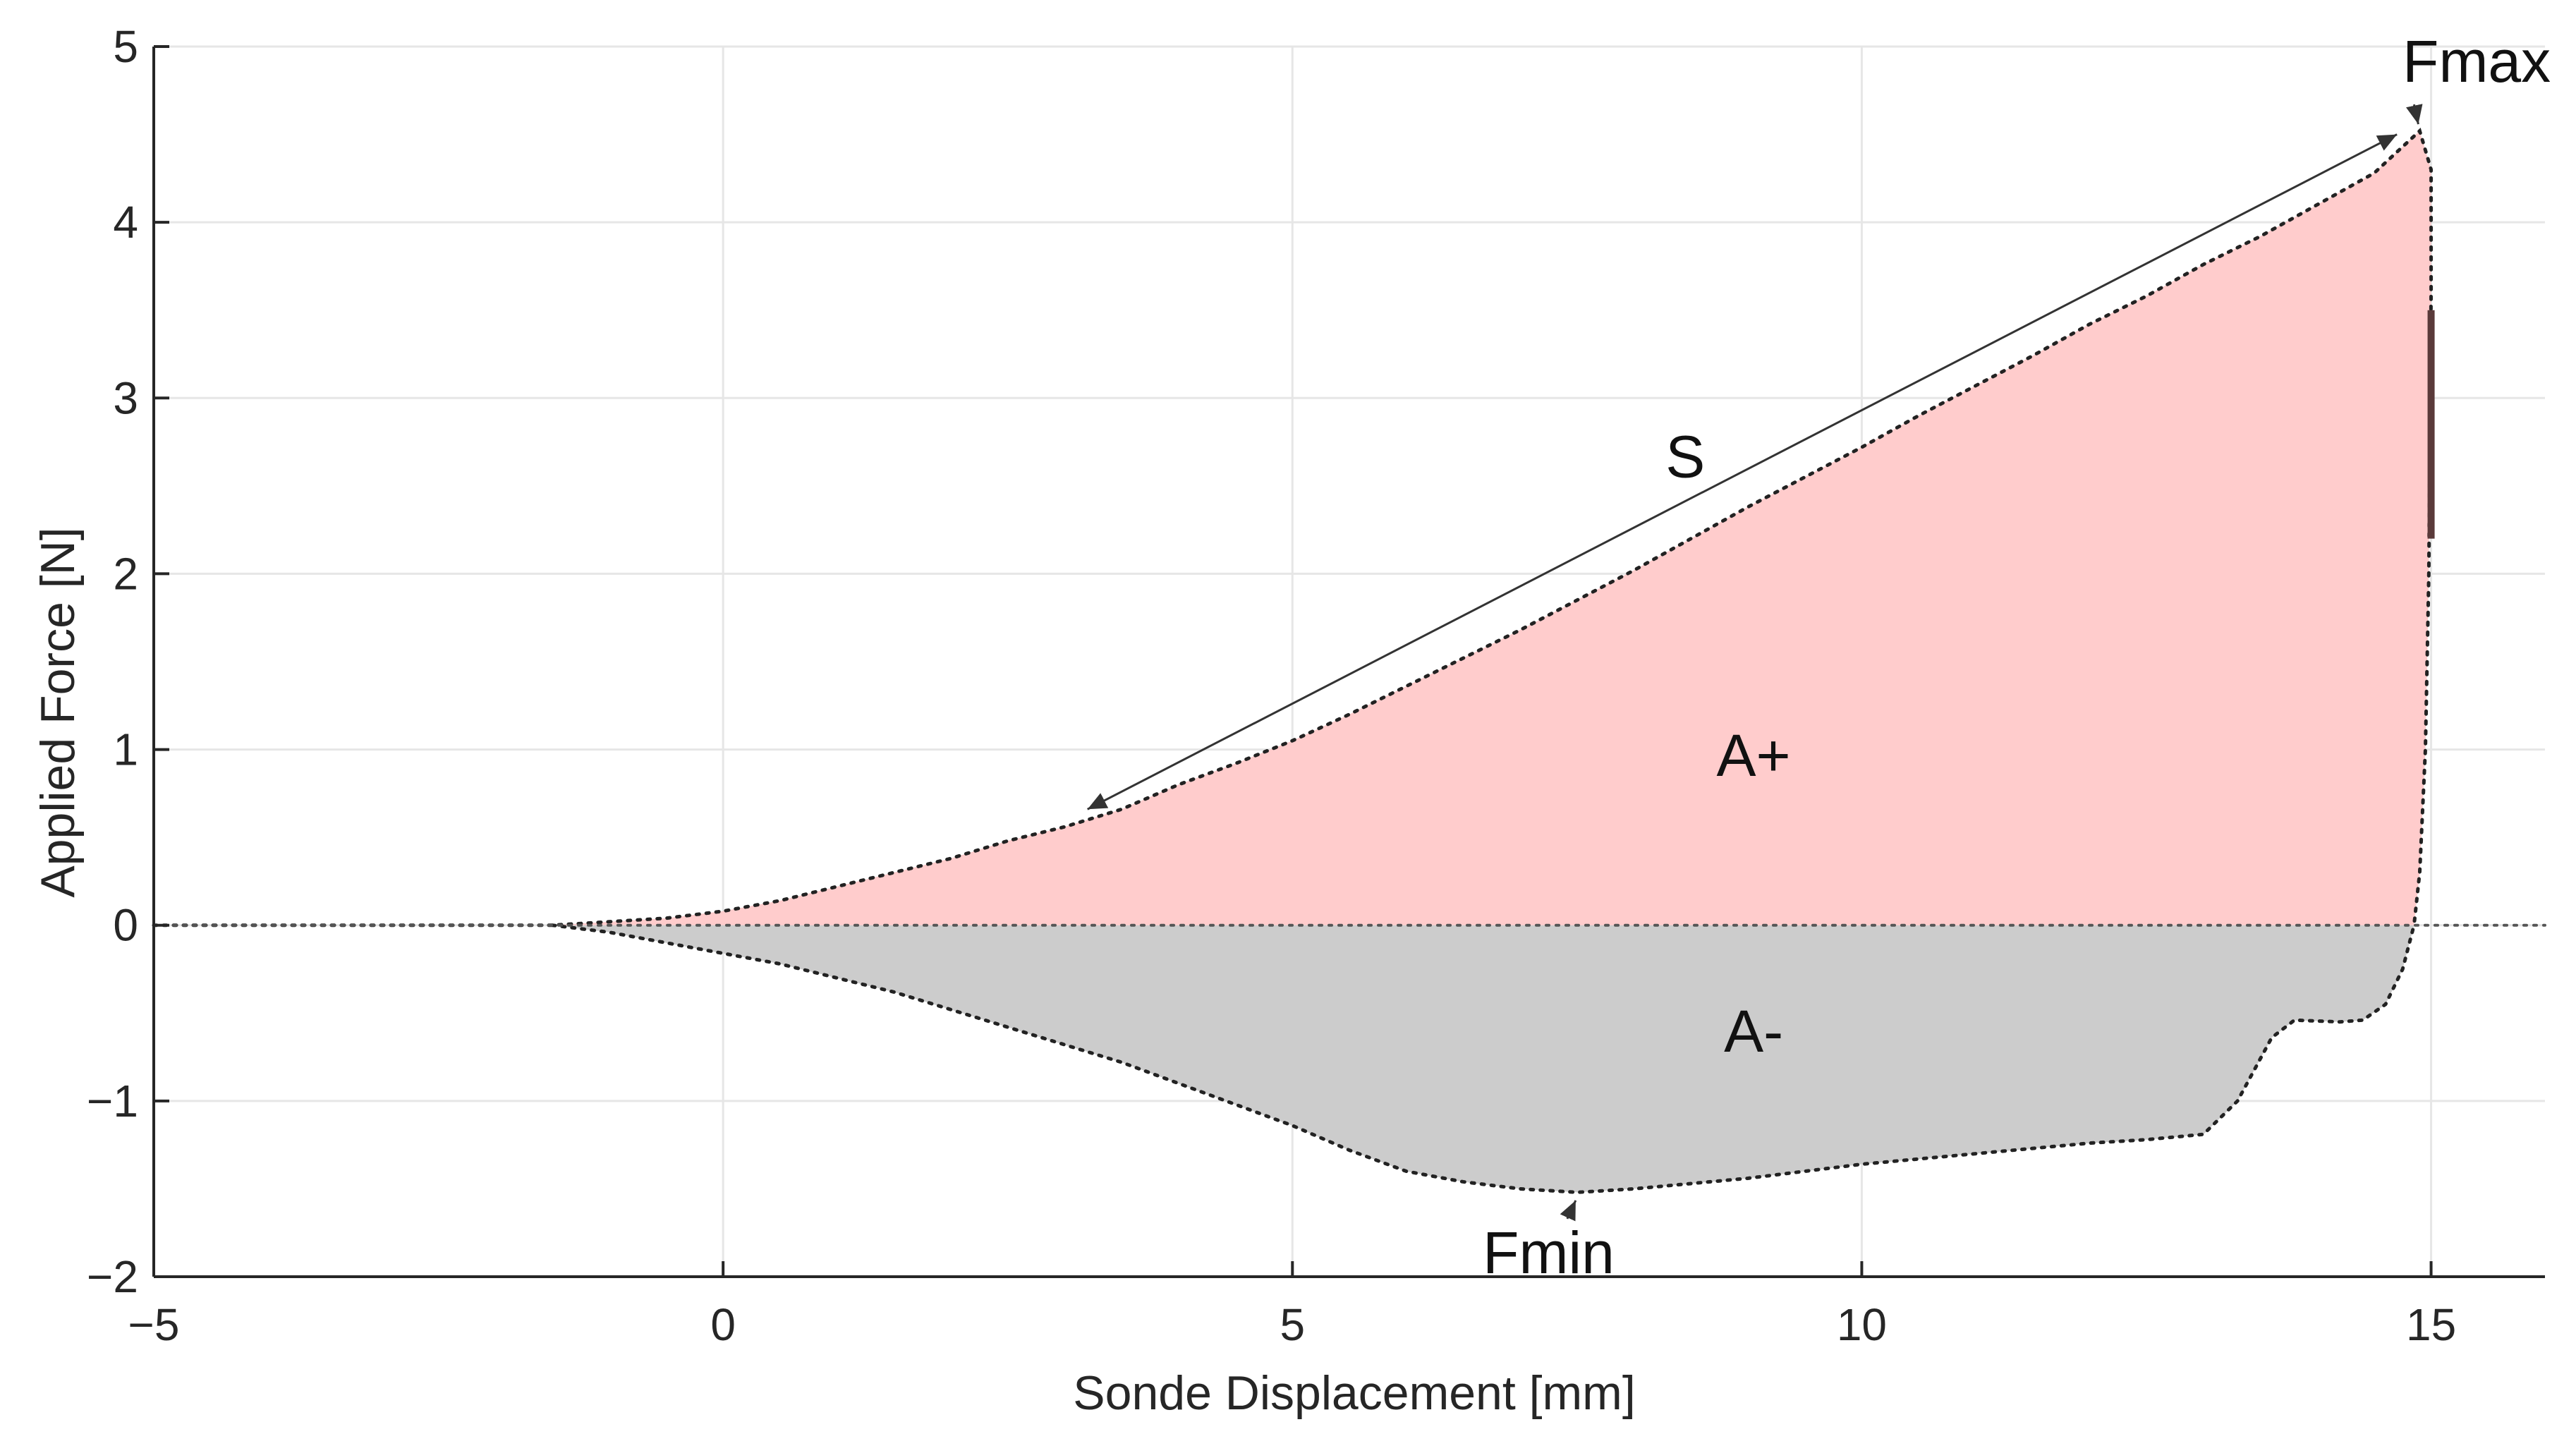 Image resolution: width=2576 pixels, height=1434 pixels. What do you see at coordinates (125, 749) in the screenshot?
I see `y-tick-label: 1` at bounding box center [125, 749].